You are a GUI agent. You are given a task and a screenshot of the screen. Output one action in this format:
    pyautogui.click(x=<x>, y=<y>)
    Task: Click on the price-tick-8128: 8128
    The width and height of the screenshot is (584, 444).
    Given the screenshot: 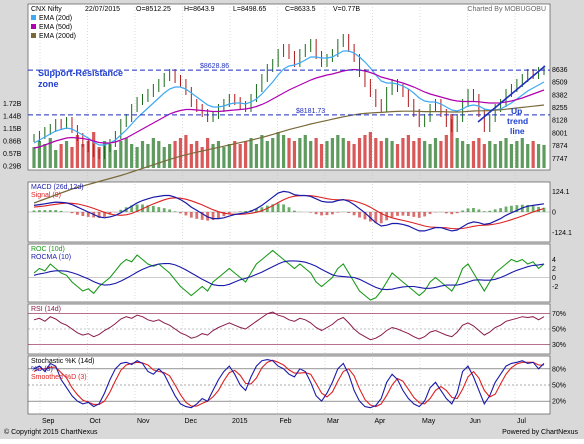 What is the action you would take?
    pyautogui.click(x=560, y=121)
    